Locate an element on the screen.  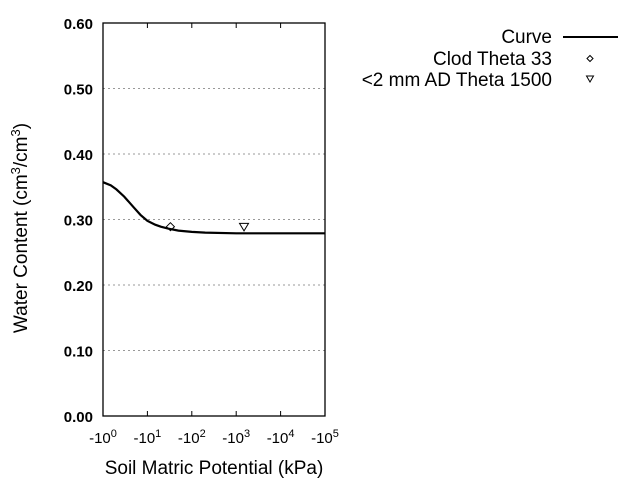
x-axis-label: Soil Matric Potential (kPa) is located at coordinates (214, 468).